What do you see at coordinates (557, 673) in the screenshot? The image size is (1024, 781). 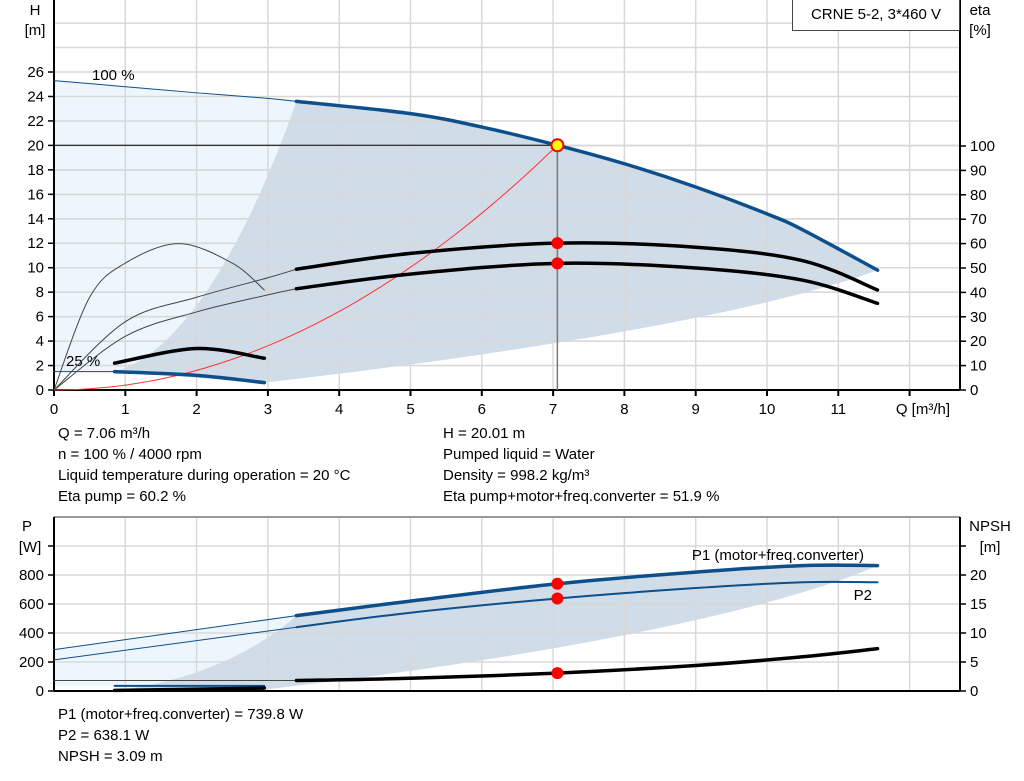 I see `operating-point-npsh` at bounding box center [557, 673].